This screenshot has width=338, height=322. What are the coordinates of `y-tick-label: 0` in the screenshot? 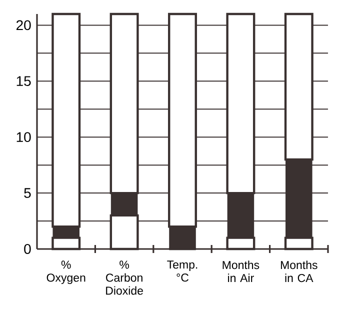 It's located at (27, 249).